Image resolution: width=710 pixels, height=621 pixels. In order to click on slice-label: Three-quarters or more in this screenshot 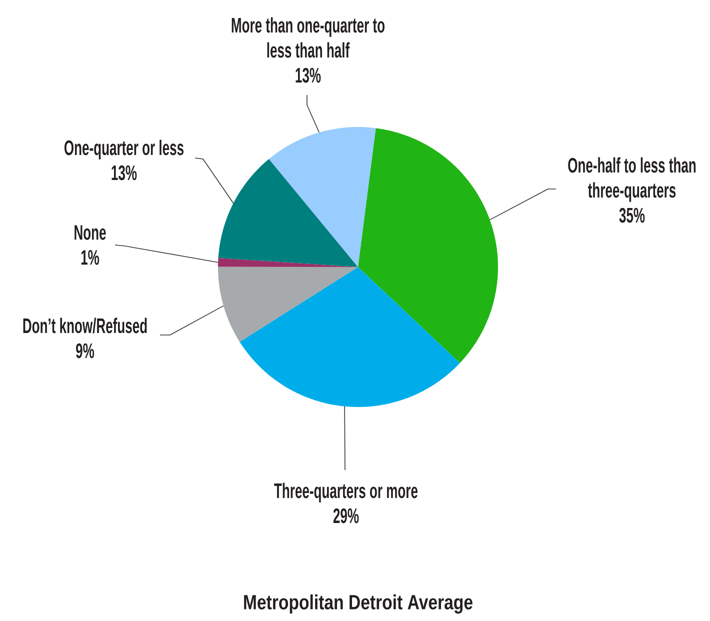, I will do `click(346, 492)`.